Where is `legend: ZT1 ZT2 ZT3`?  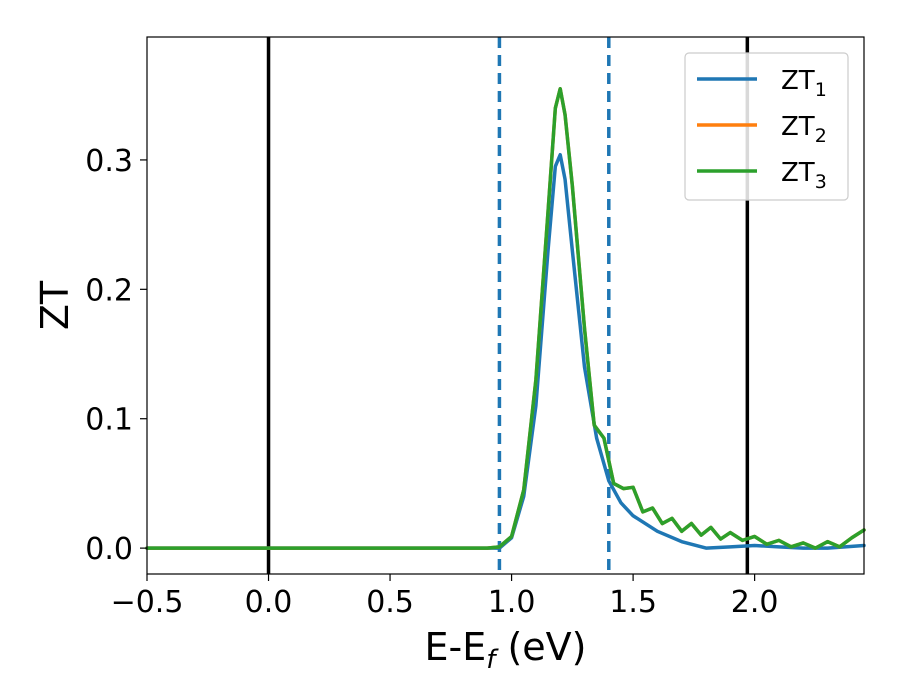
legend: ZT1 ZT2 ZT3 is located at coordinates (766, 126).